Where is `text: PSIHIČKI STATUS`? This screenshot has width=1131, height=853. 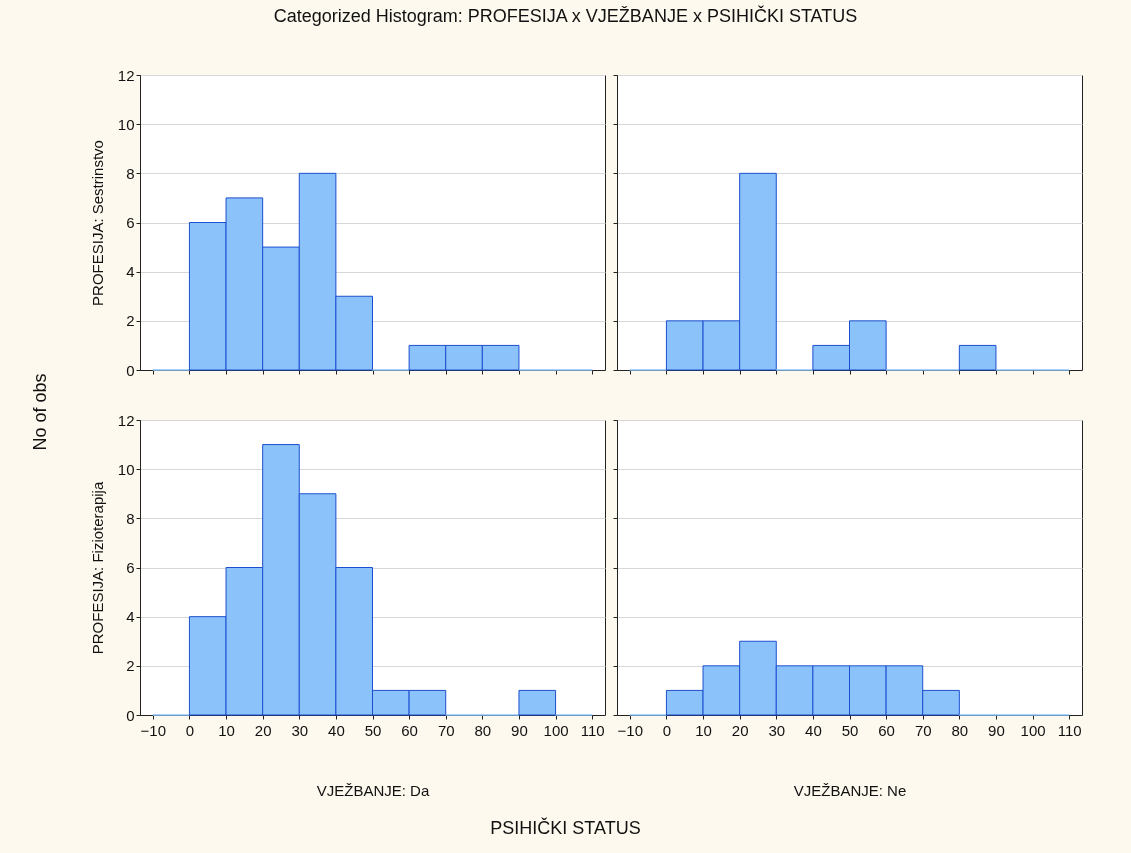 text: PSIHIČKI STATUS is located at coordinates (565, 828).